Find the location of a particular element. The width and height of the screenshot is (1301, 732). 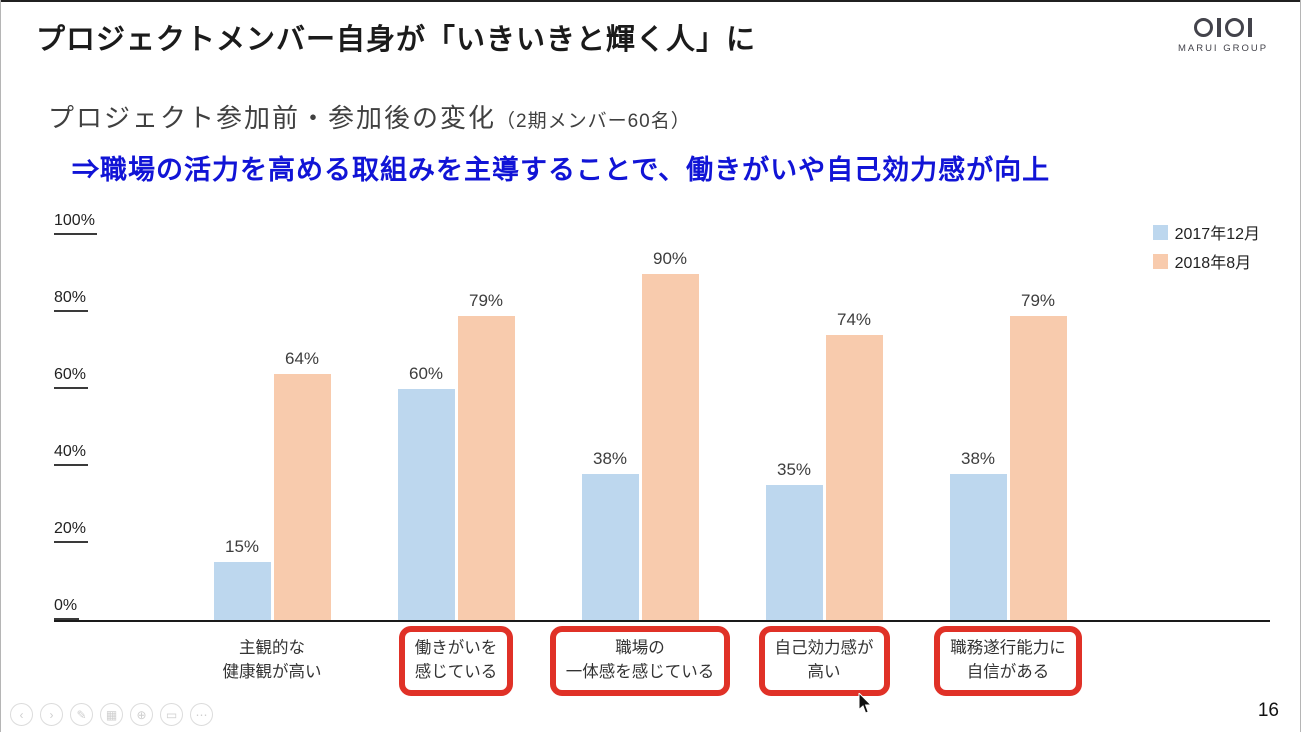

window-left-edge is located at coordinates (0, 366).